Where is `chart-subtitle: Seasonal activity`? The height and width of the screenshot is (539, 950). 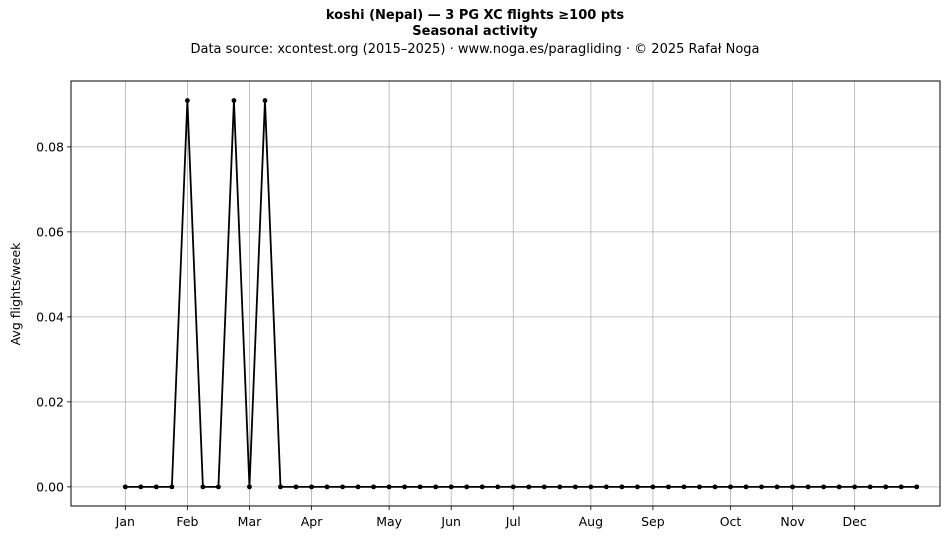
chart-subtitle: Seasonal activity is located at coordinates (475, 31).